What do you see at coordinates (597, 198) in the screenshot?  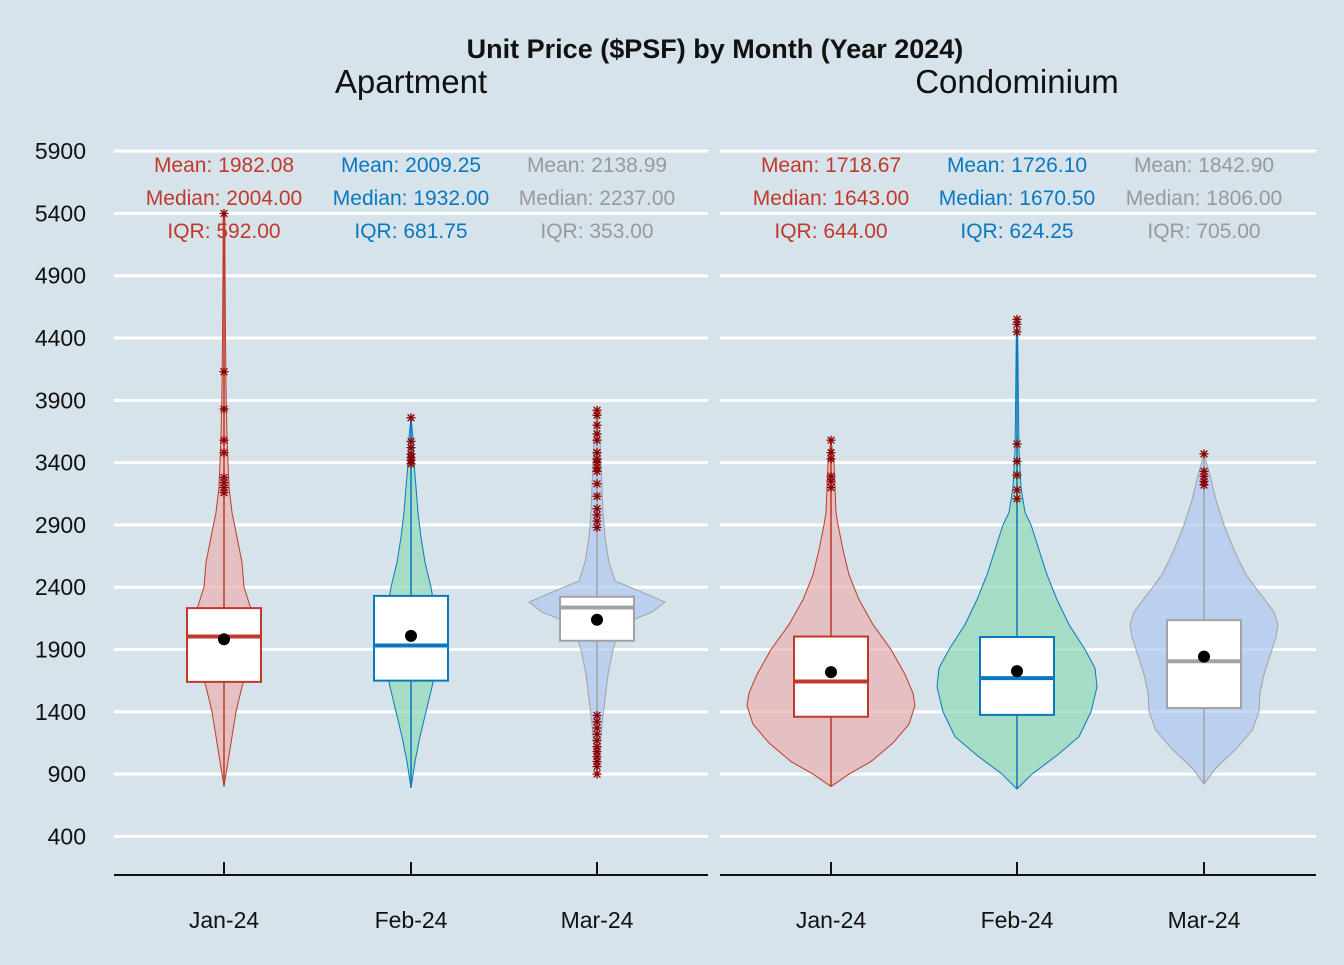 I see `median-label: Median: 2237.00` at bounding box center [597, 198].